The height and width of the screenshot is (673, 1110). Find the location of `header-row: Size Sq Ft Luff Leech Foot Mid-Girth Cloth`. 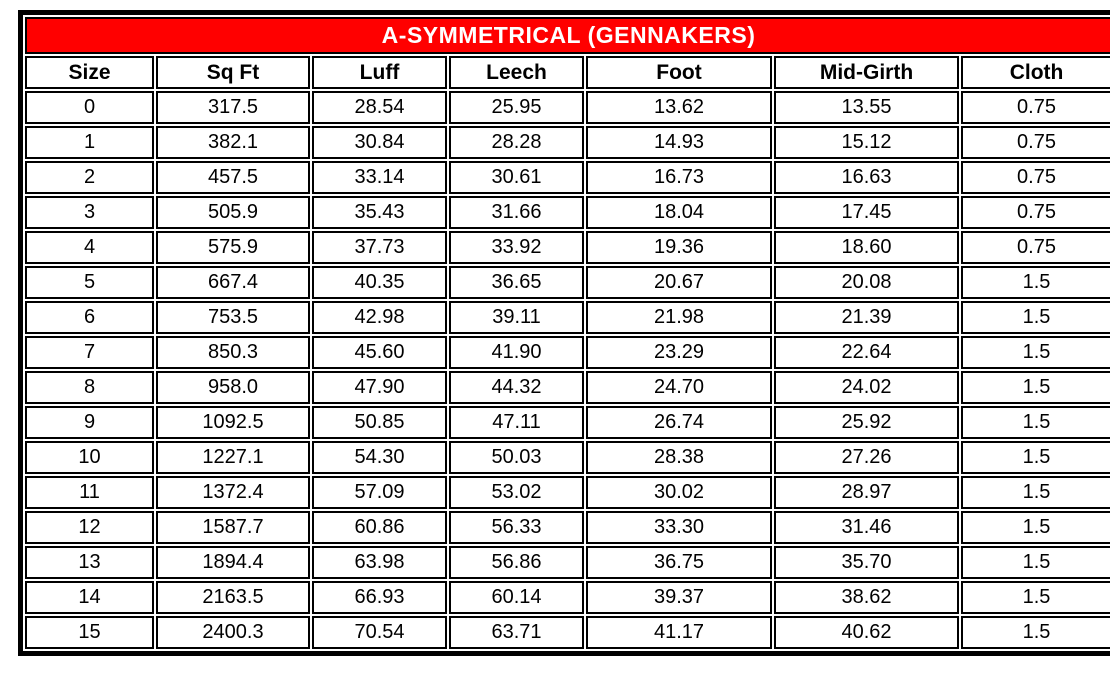

header-row: Size Sq Ft Luff Leech Foot Mid-Girth Cloth is located at coordinates (567, 72).